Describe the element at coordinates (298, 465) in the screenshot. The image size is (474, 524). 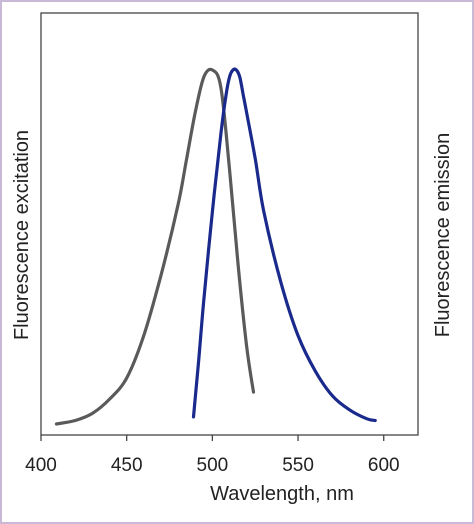
I see `x-tick-label: 550` at that location.